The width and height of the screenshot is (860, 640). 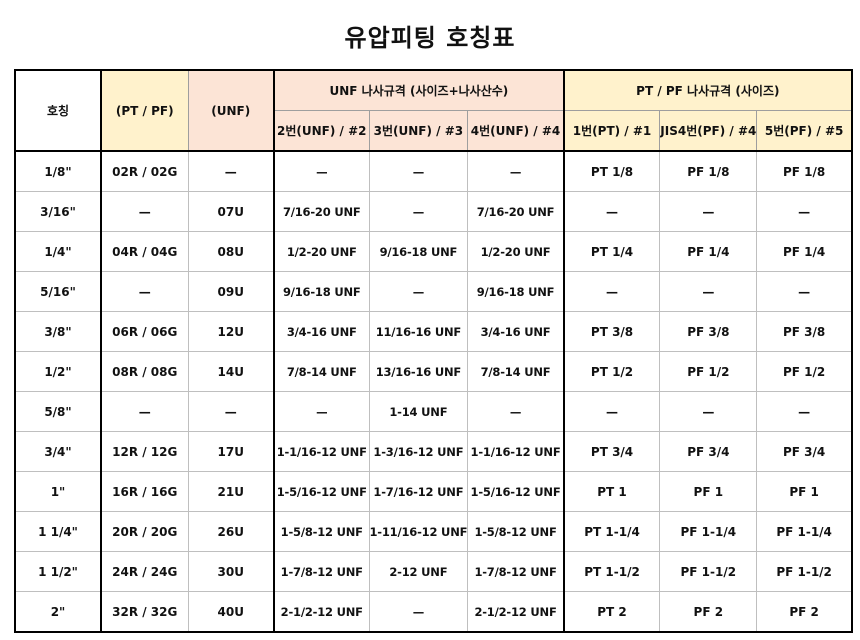 What do you see at coordinates (231, 451) in the screenshot?
I see `table-cell: 17U` at bounding box center [231, 451].